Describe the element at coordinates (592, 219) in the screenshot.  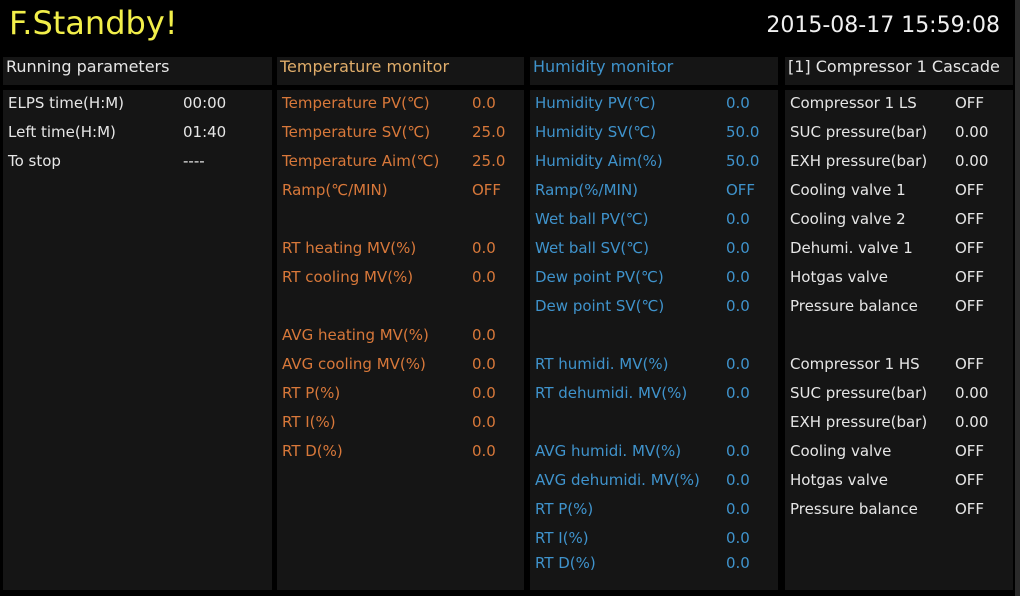
I see `param-label: Wet ball PV(℃)` at that location.